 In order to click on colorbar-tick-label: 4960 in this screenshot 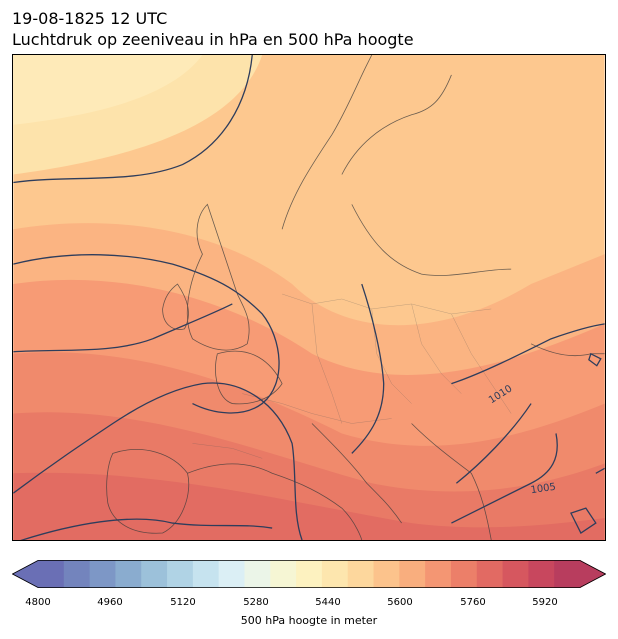, I will do `click(110, 602)`.